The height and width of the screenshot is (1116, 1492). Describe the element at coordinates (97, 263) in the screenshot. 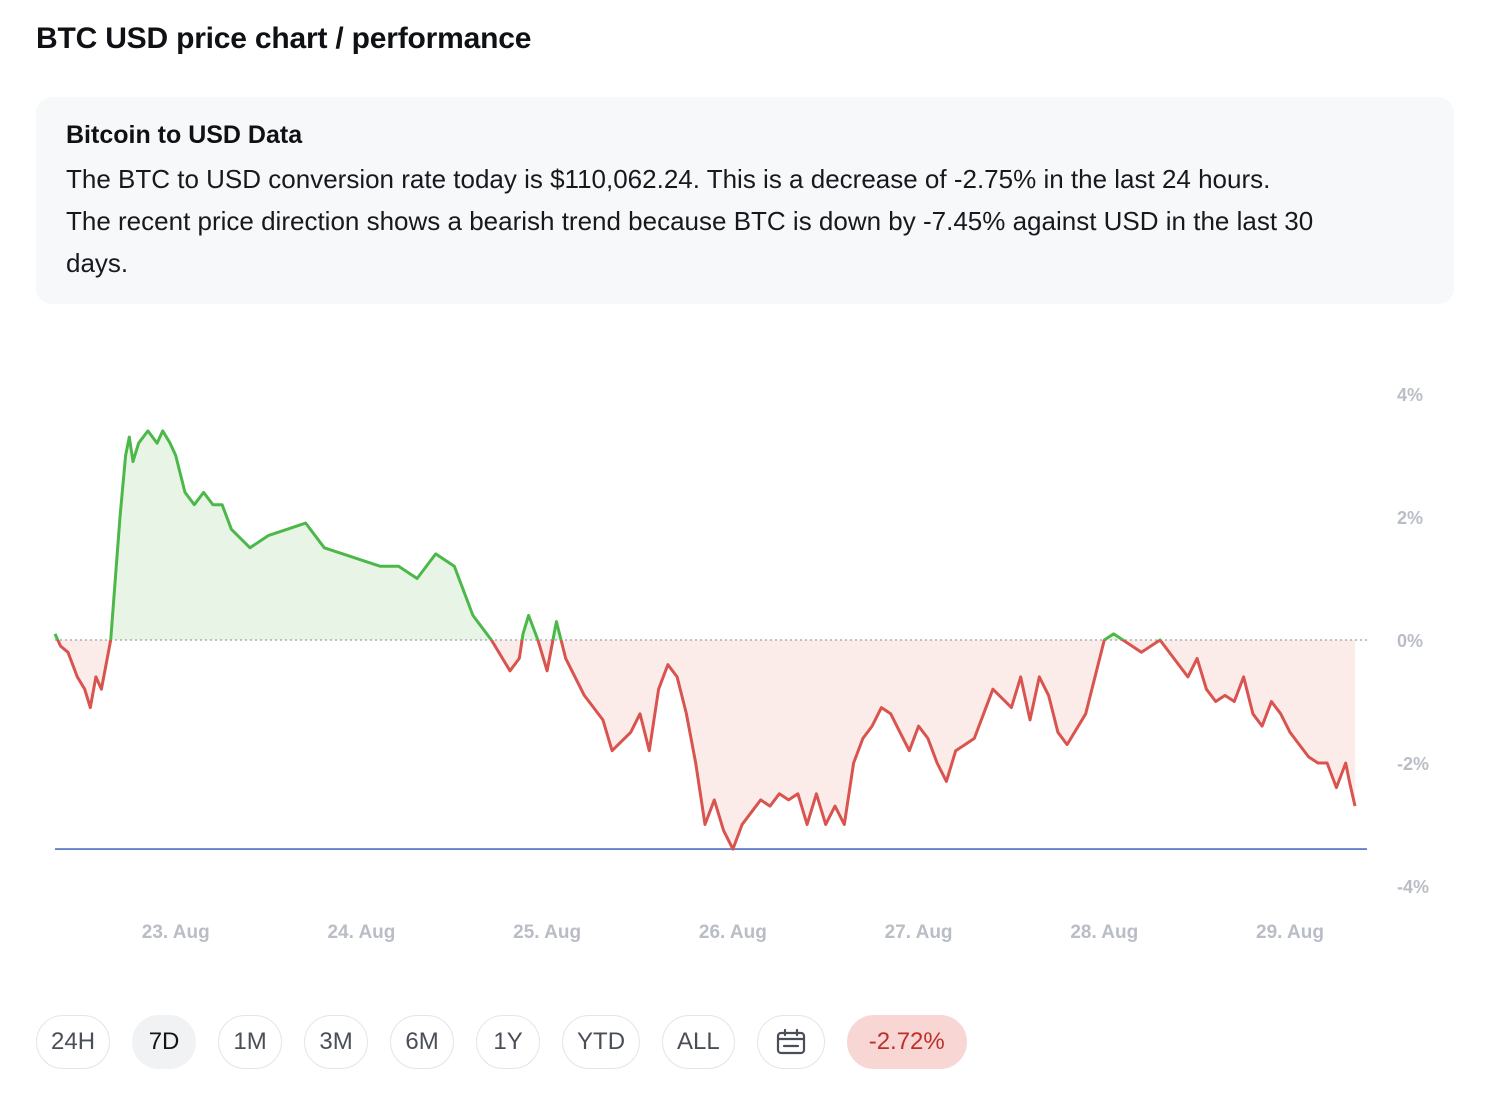

I see `info-line-3: days.` at that location.